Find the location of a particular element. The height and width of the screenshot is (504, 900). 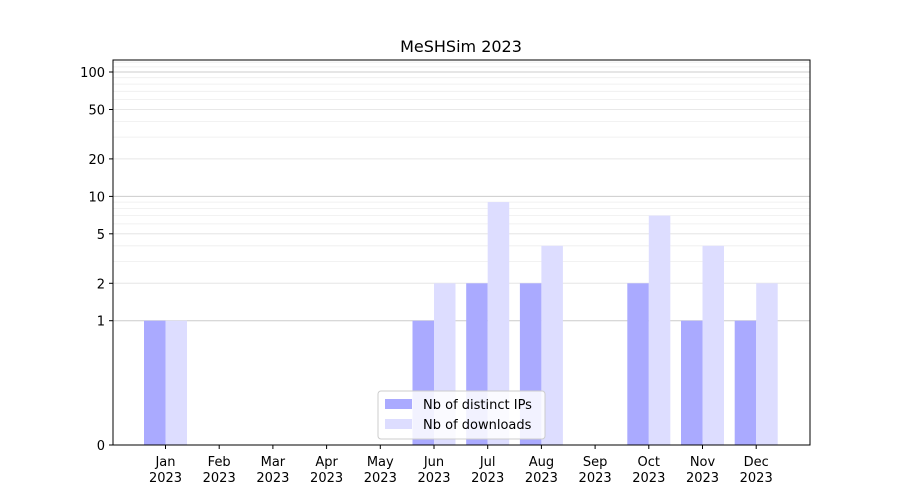

x-tick-label: Jun 2023 is located at coordinates (433, 470).